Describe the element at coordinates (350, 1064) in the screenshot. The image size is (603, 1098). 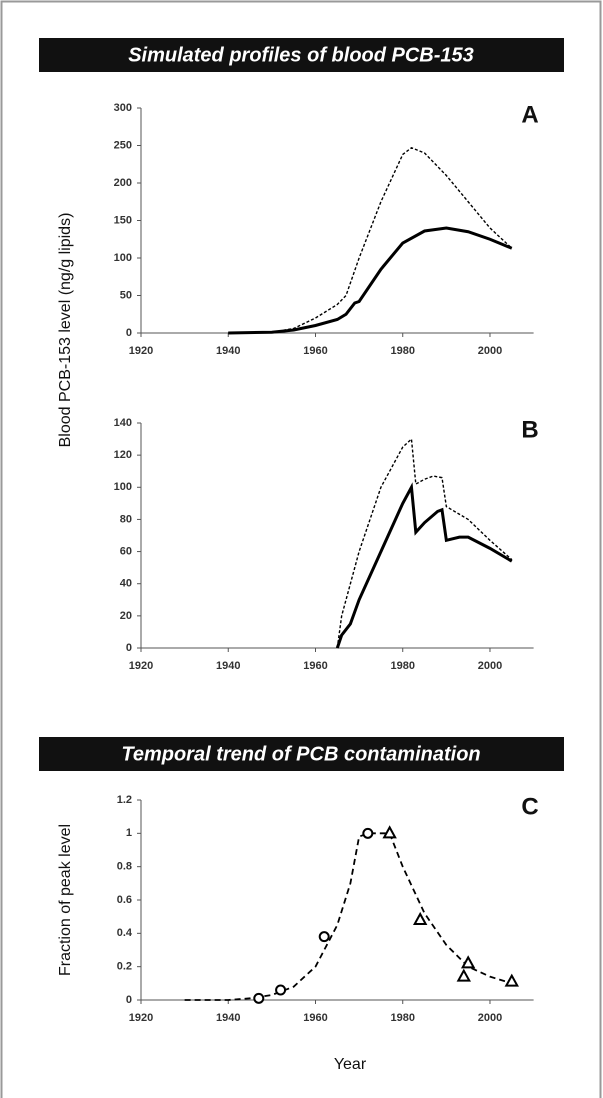
I see `x-axis-label: Year` at that location.